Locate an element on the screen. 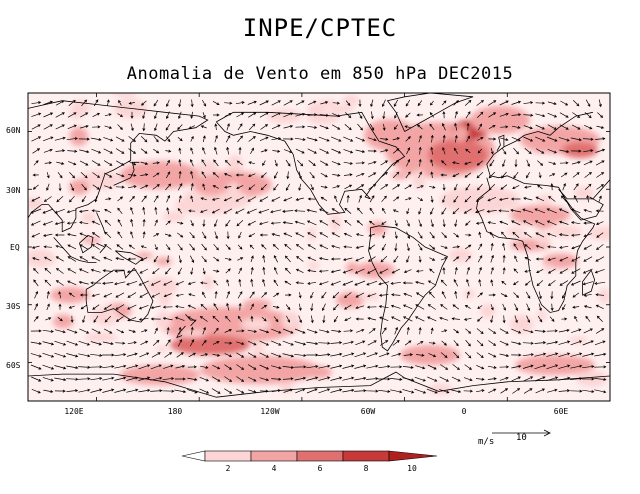 The image size is (640, 494). legend-label-4: 4 is located at coordinates (274, 468).